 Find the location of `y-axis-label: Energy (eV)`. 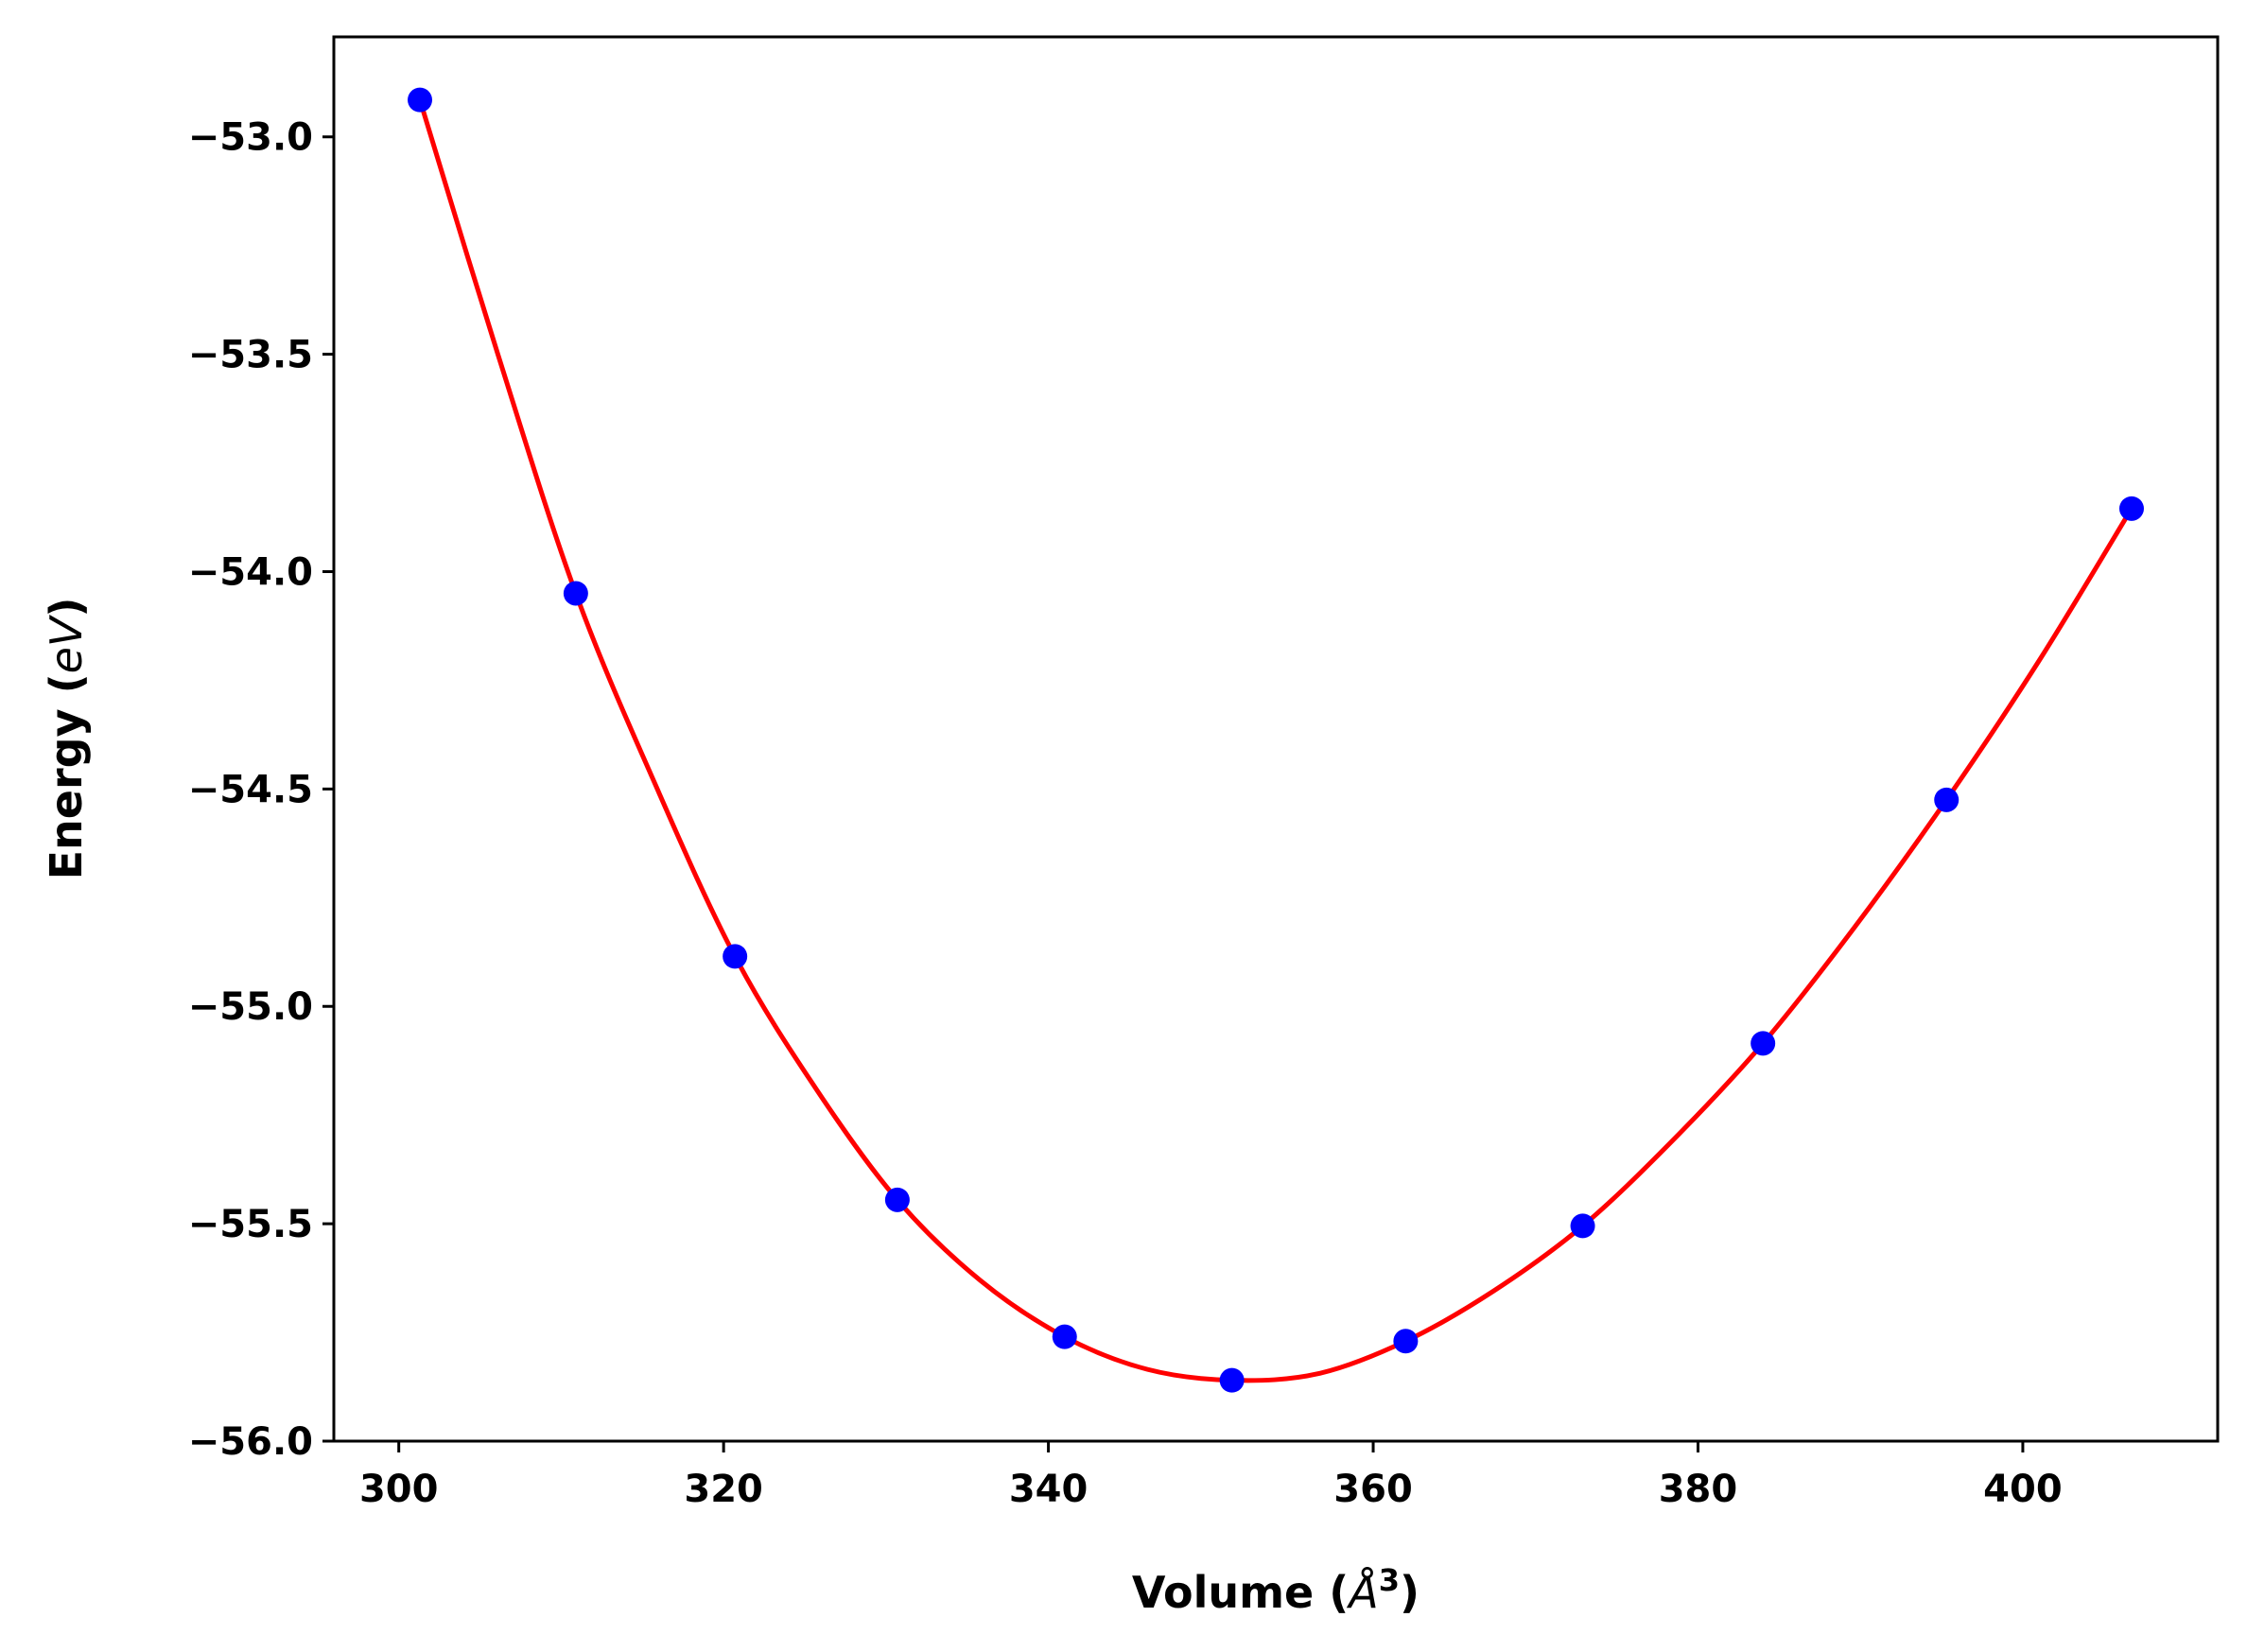

y-axis-label: Energy (eV) is located at coordinates (66, 739).